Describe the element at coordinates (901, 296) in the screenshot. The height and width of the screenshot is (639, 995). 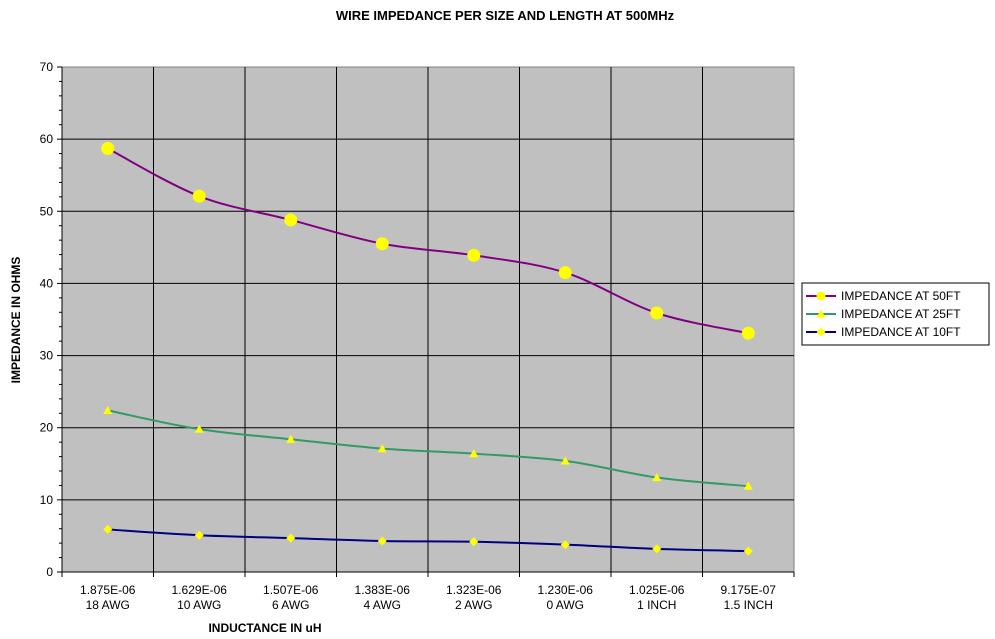
I see `legend-label: IMPEDANCE AT 50FT` at that location.